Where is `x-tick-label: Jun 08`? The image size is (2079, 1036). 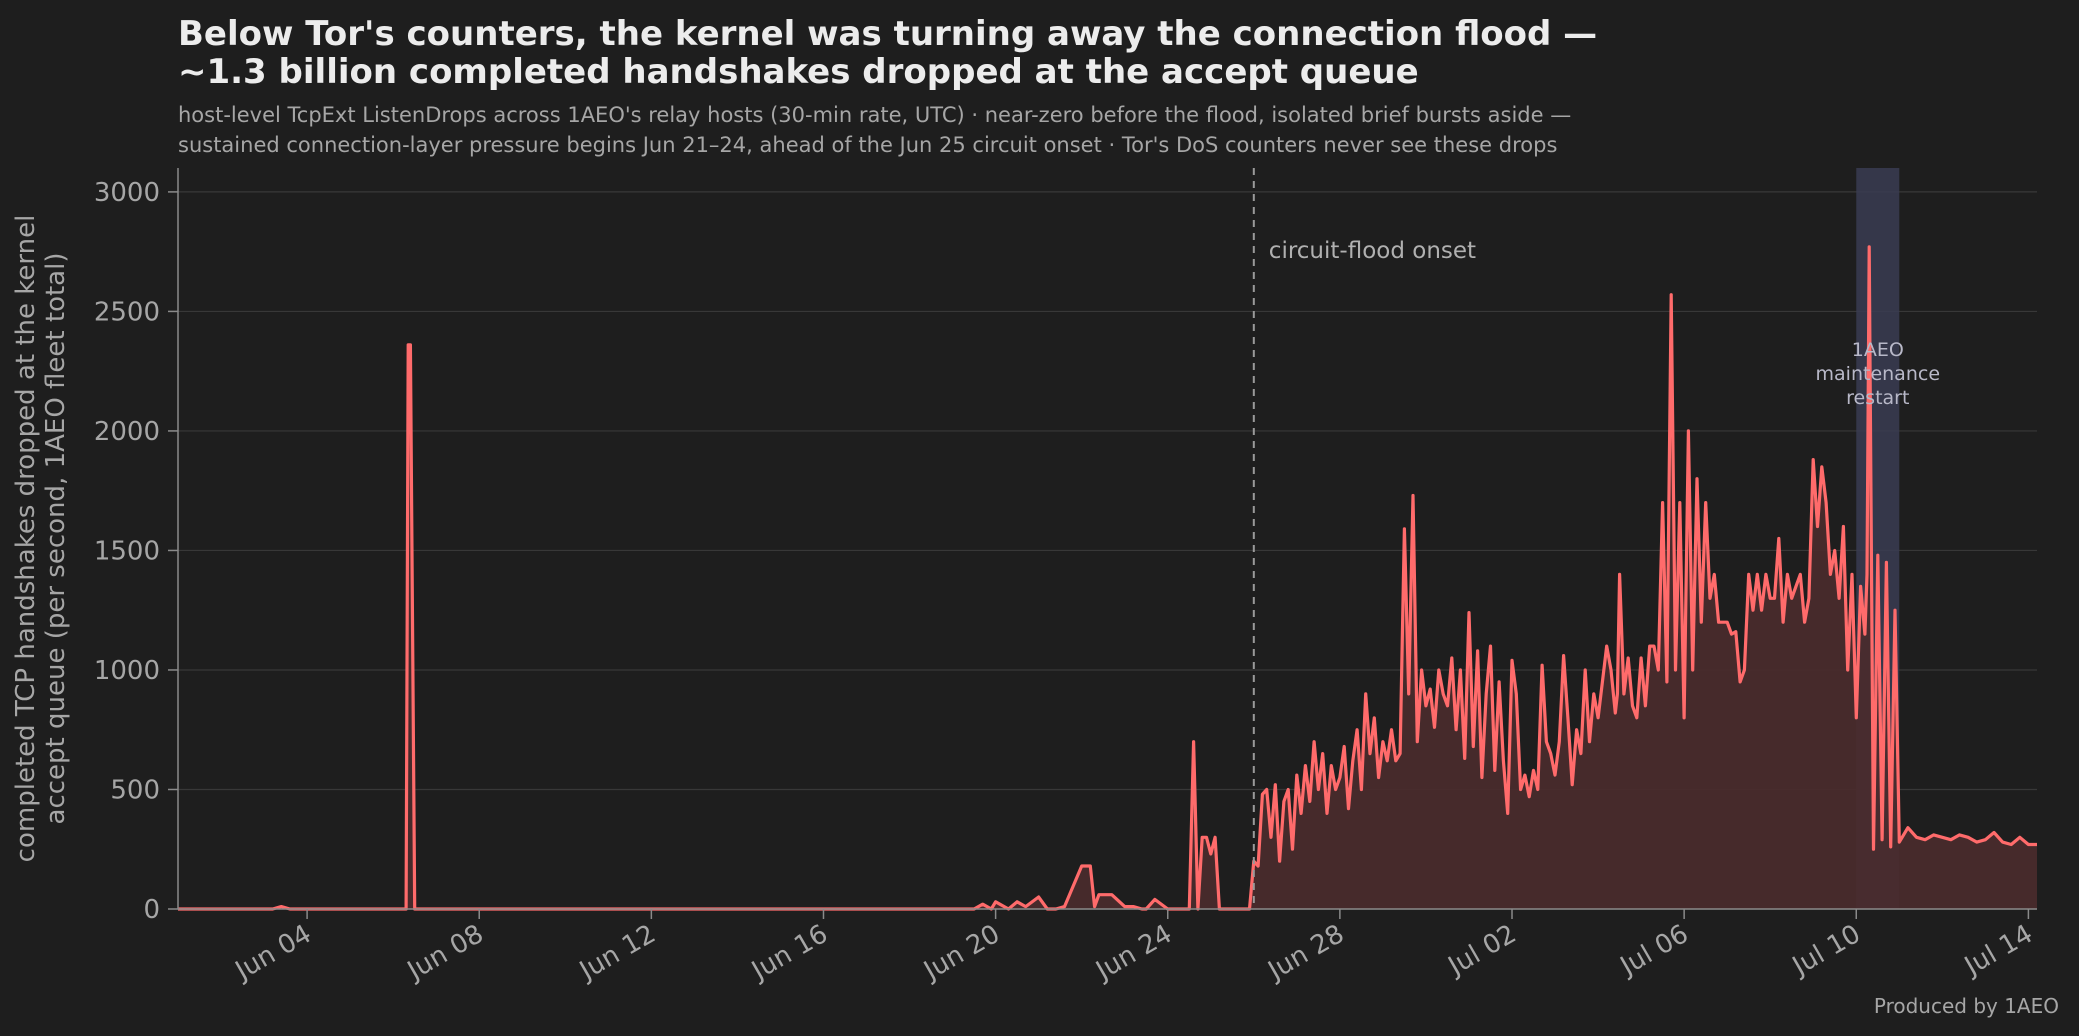
x-tick-label: Jun 08 is located at coordinates (445, 953).